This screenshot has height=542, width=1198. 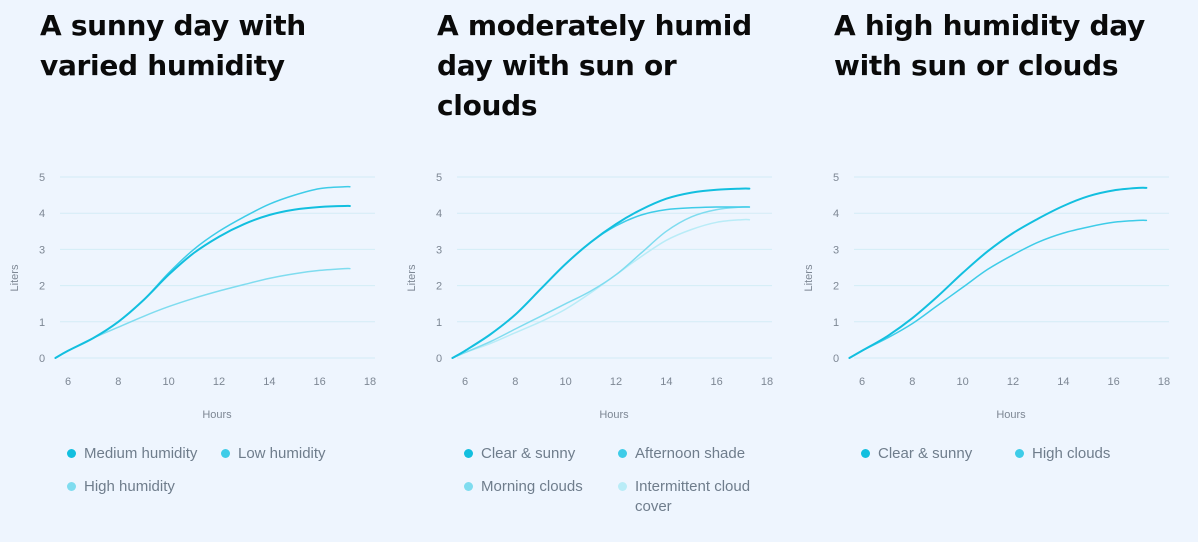 I want to click on legend-item: Morning clouds, so click(x=539, y=487).